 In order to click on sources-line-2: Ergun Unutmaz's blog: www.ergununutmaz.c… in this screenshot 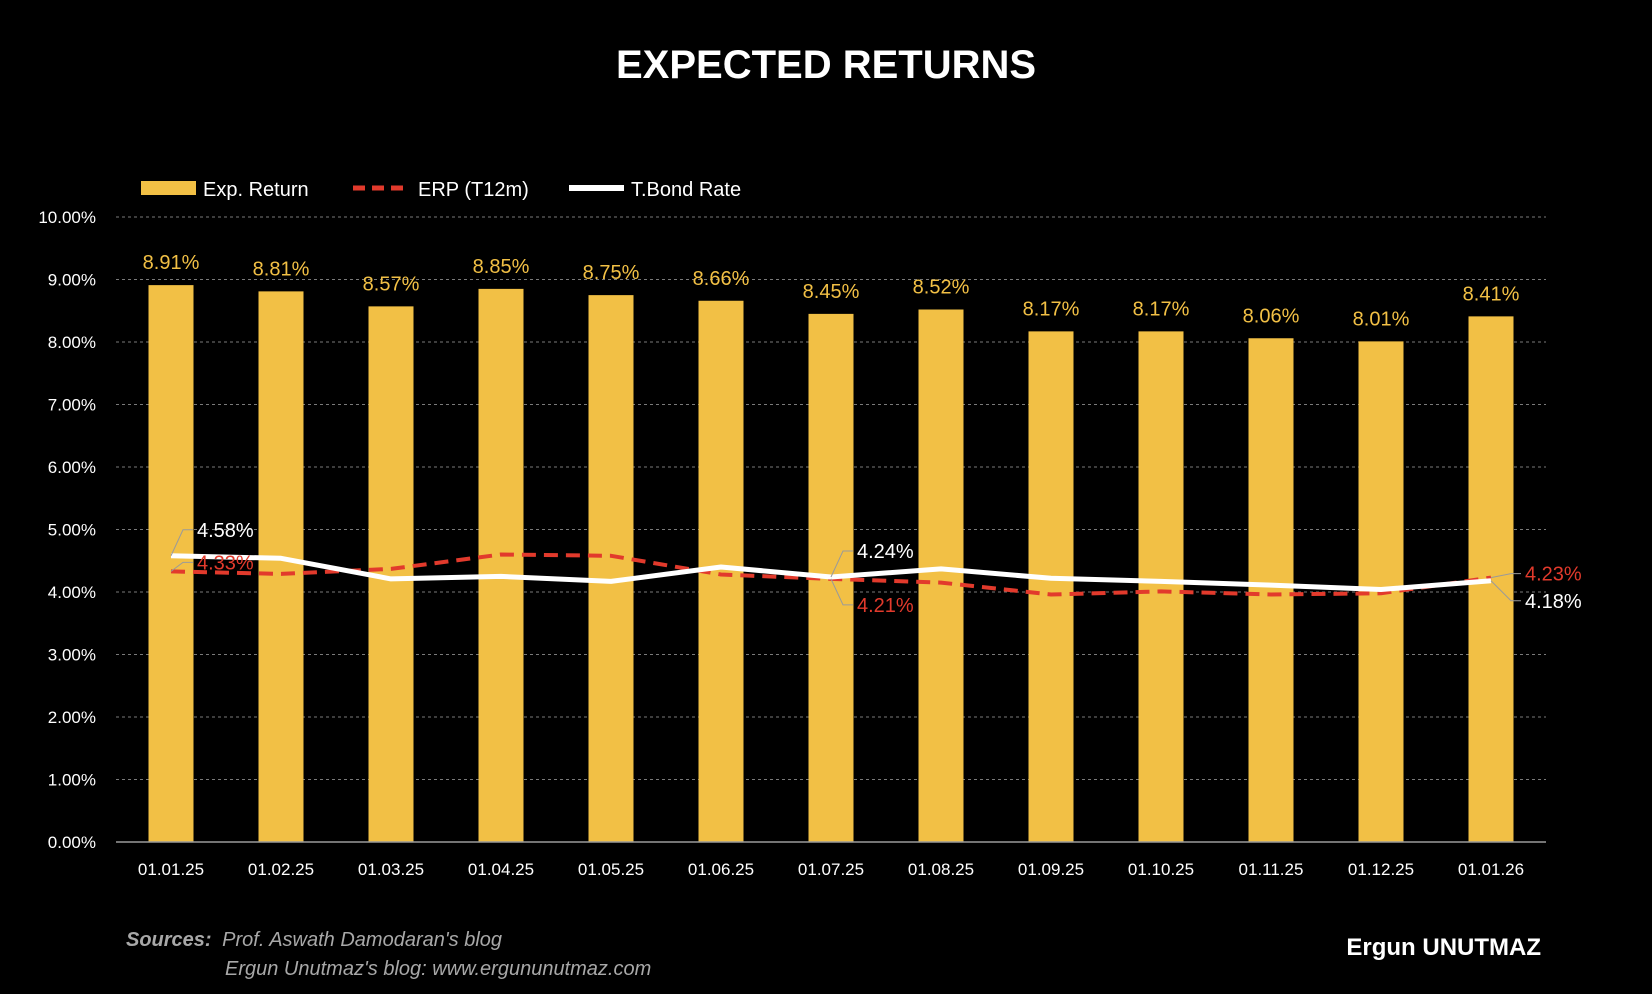, I will do `click(438, 969)`.